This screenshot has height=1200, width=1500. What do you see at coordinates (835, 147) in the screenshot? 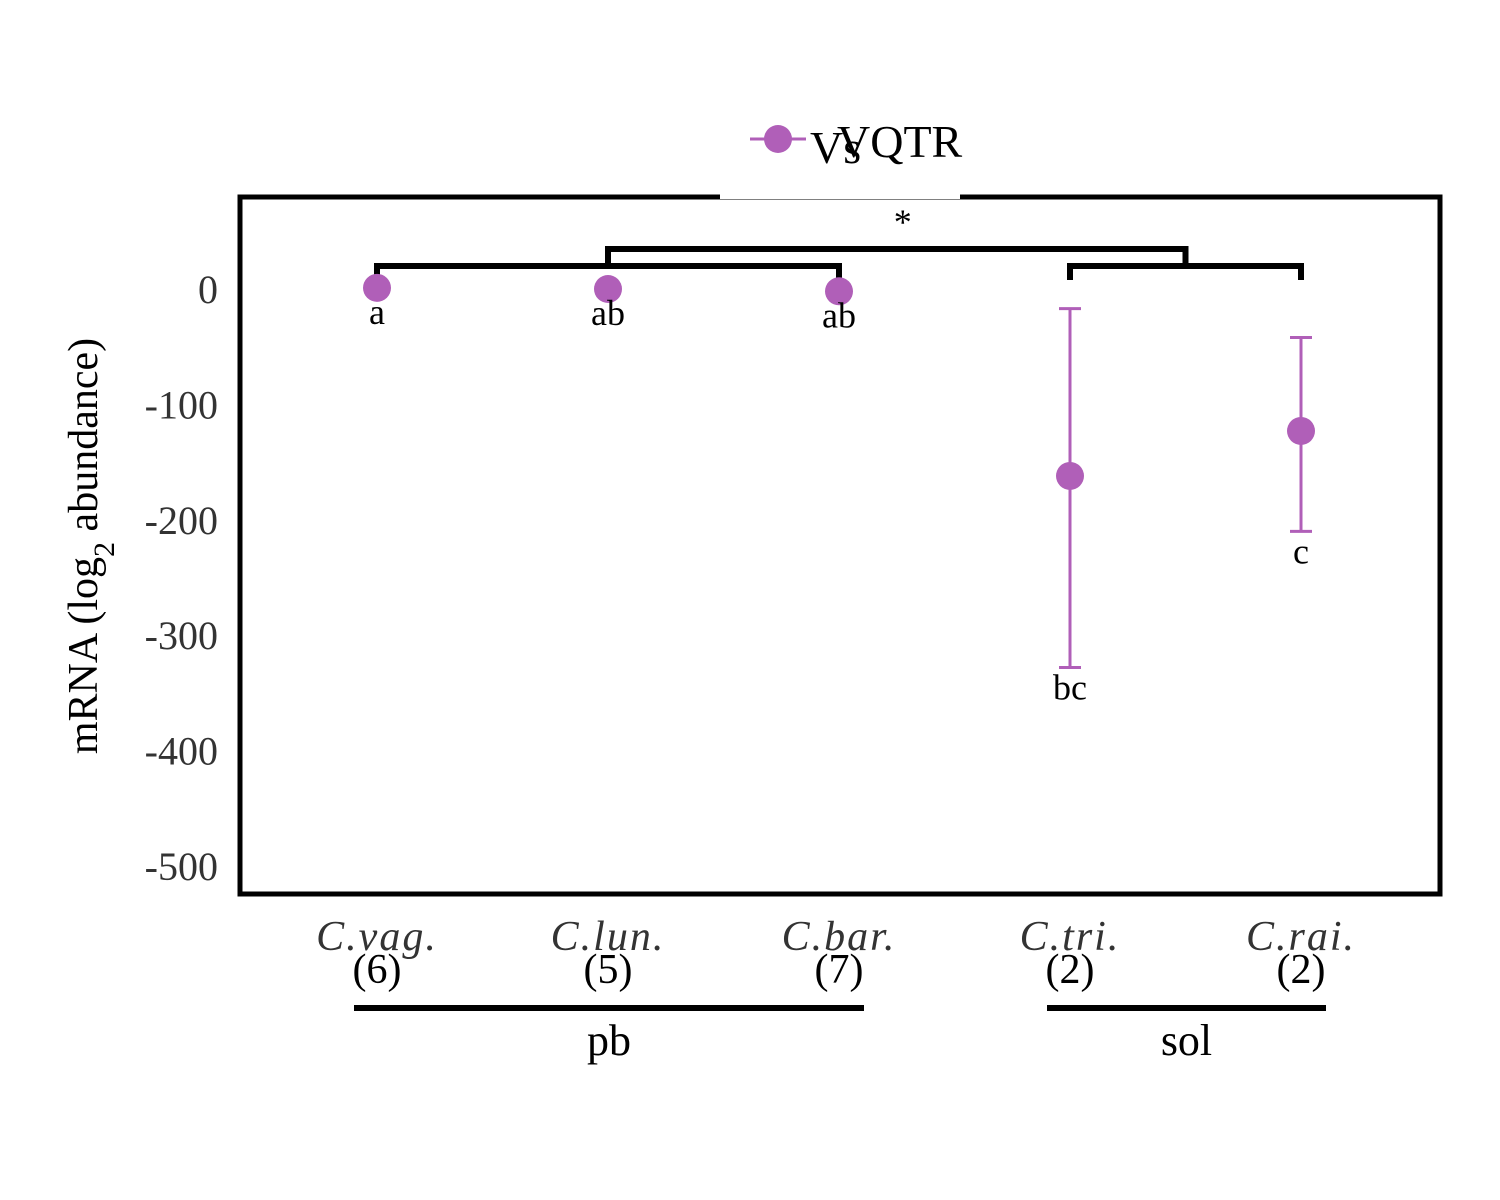
I see `legend-label-overlap: Vs` at bounding box center [835, 147].